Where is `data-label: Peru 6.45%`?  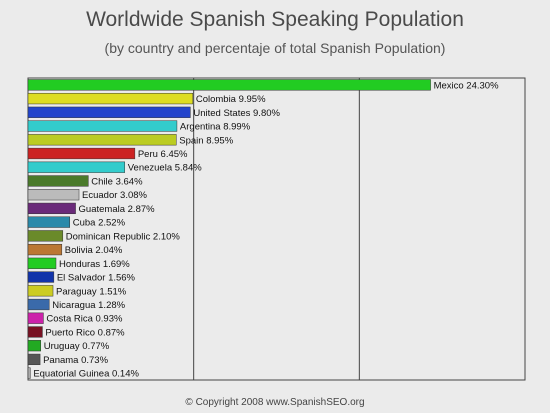
data-label: Peru 6.45% is located at coordinates (163, 154).